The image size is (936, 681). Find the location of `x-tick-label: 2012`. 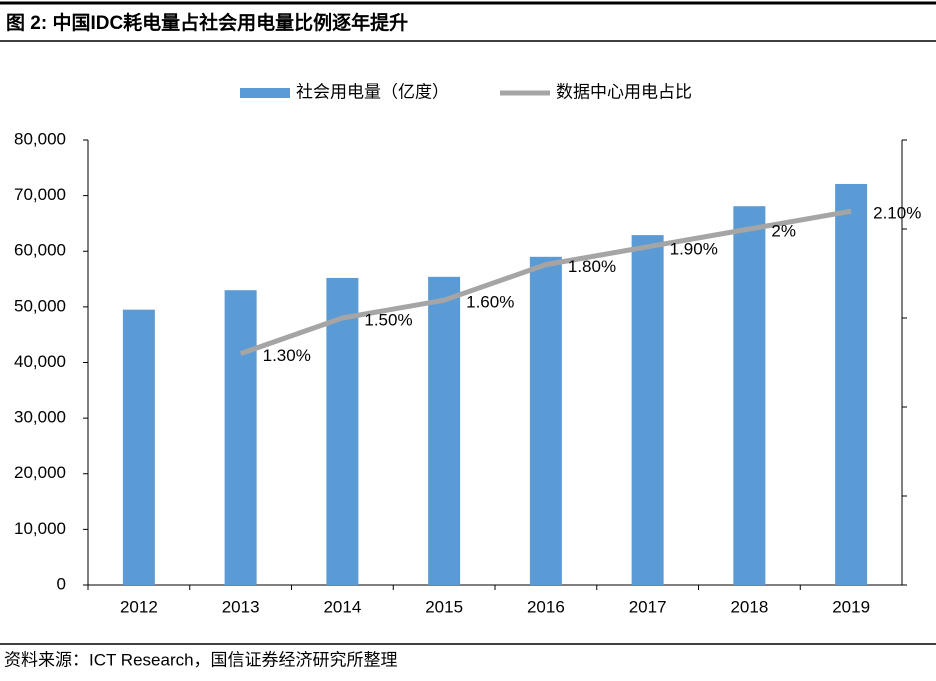

x-tick-label: 2012 is located at coordinates (139, 606).